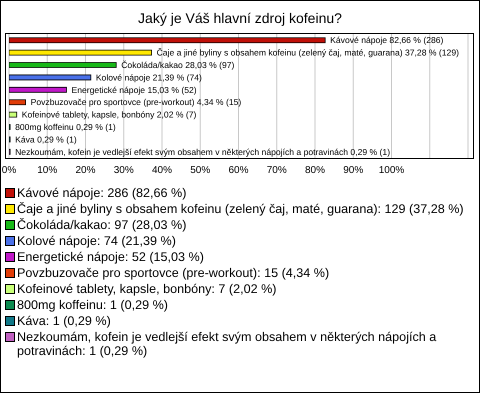 The height and width of the screenshot is (393, 480). I want to click on text: Káva: 1 (0,29 %), so click(64, 321).